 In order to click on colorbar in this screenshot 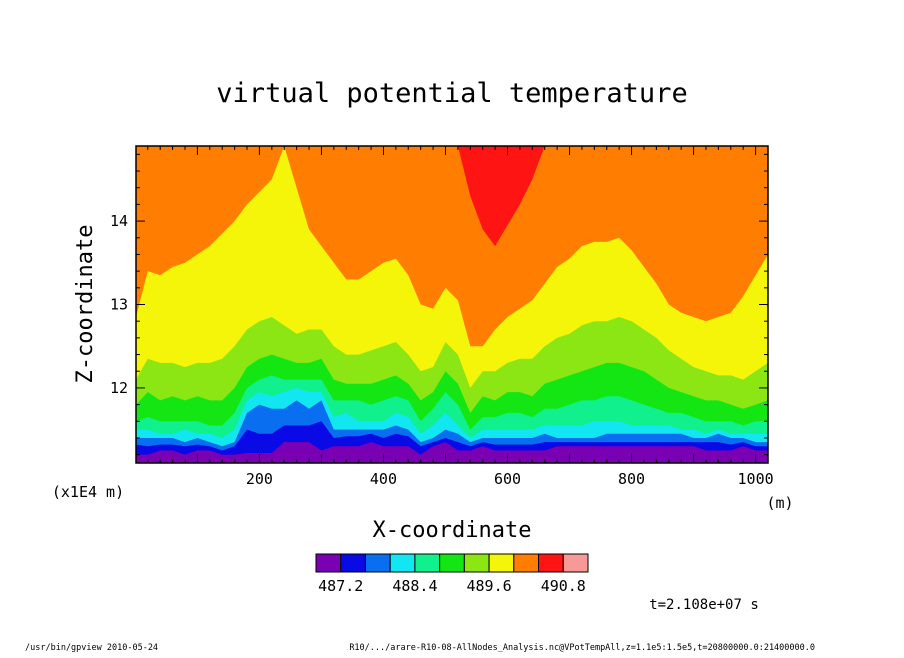, I will do `click(452, 563)`.